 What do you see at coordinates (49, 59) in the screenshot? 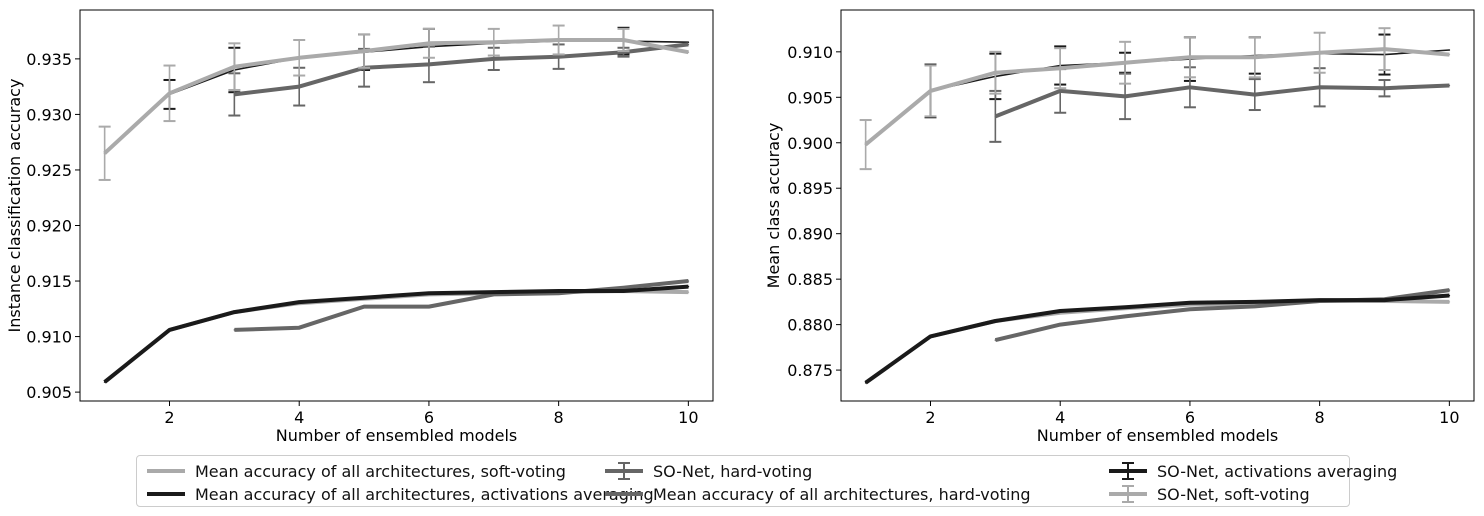
I see `y-tick-label: 0.935` at bounding box center [49, 59].